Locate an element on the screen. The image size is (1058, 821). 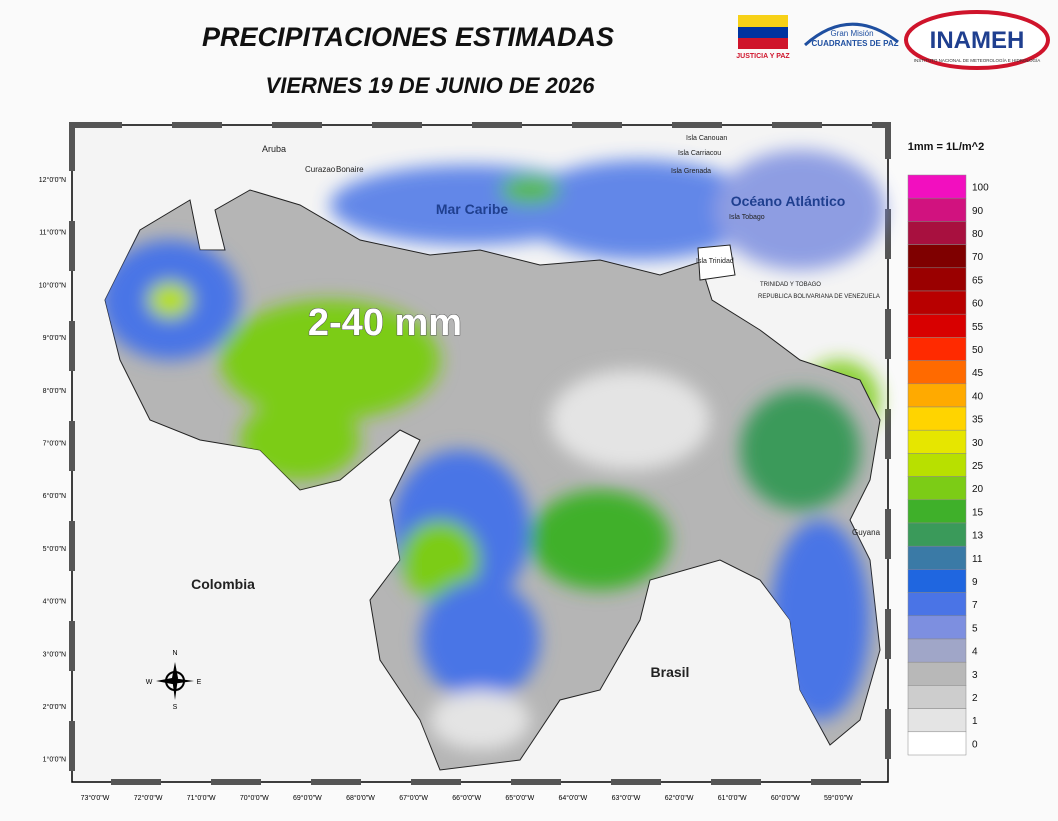
place-label: Guyana is located at coordinates (866, 532).